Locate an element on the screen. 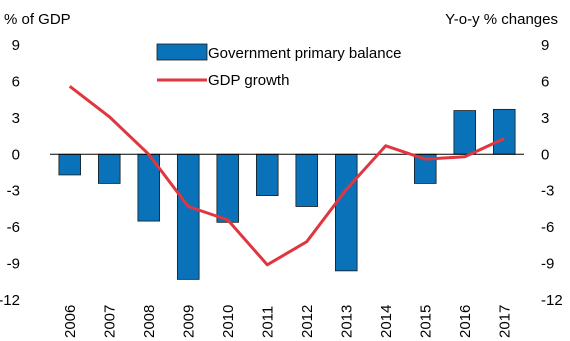 The width and height of the screenshot is (570, 341). right-tick-label: -3 is located at coordinates (547, 191).